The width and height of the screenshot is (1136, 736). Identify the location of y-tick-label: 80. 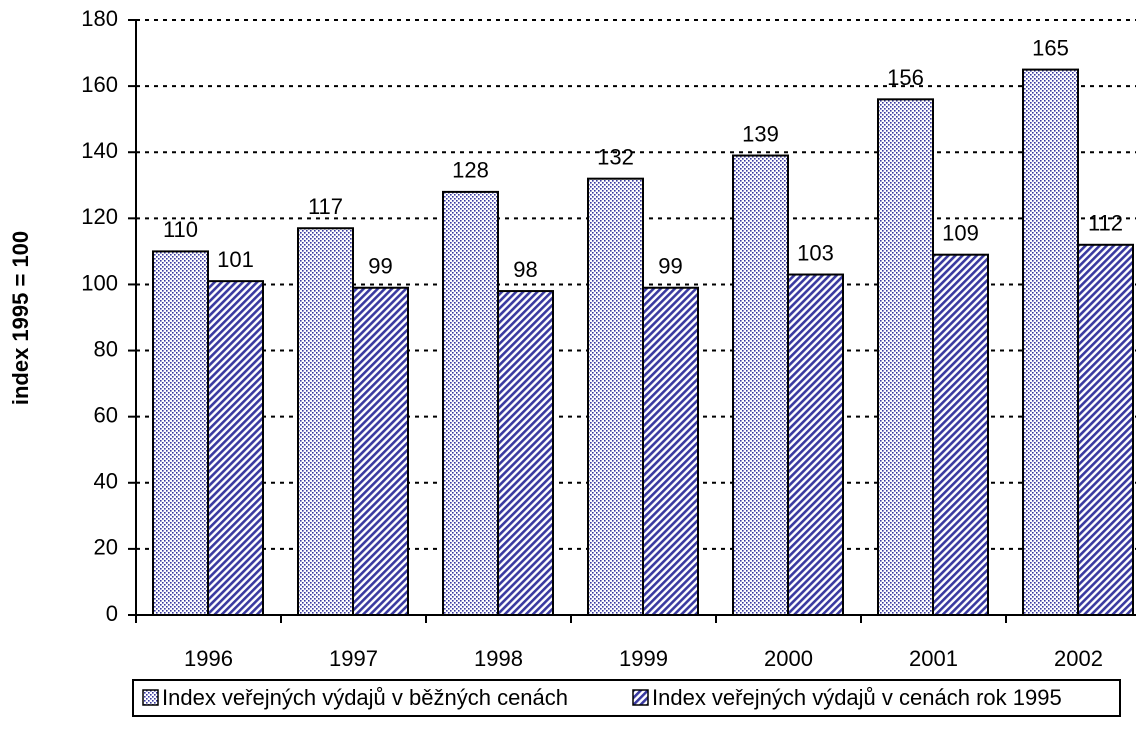
(106, 348).